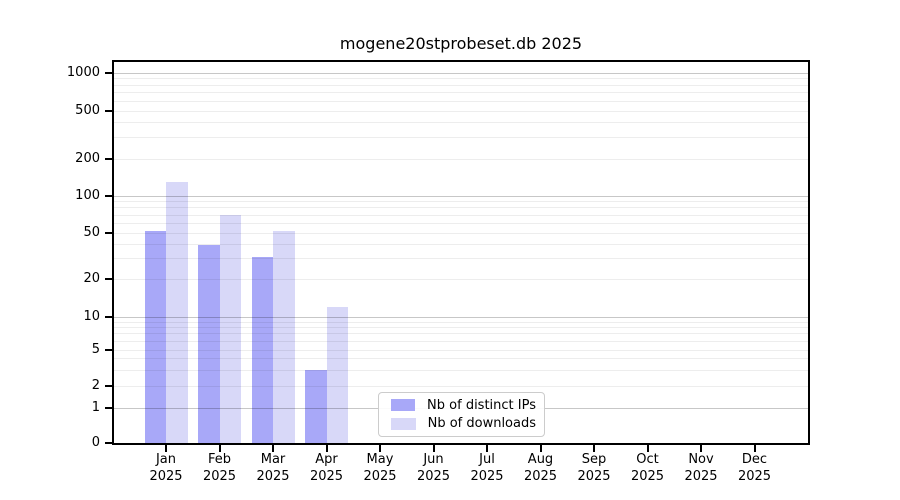 Image resolution: width=900 pixels, height=500 pixels. What do you see at coordinates (87, 195) in the screenshot?
I see `y-tick-label-100: 100` at bounding box center [87, 195].